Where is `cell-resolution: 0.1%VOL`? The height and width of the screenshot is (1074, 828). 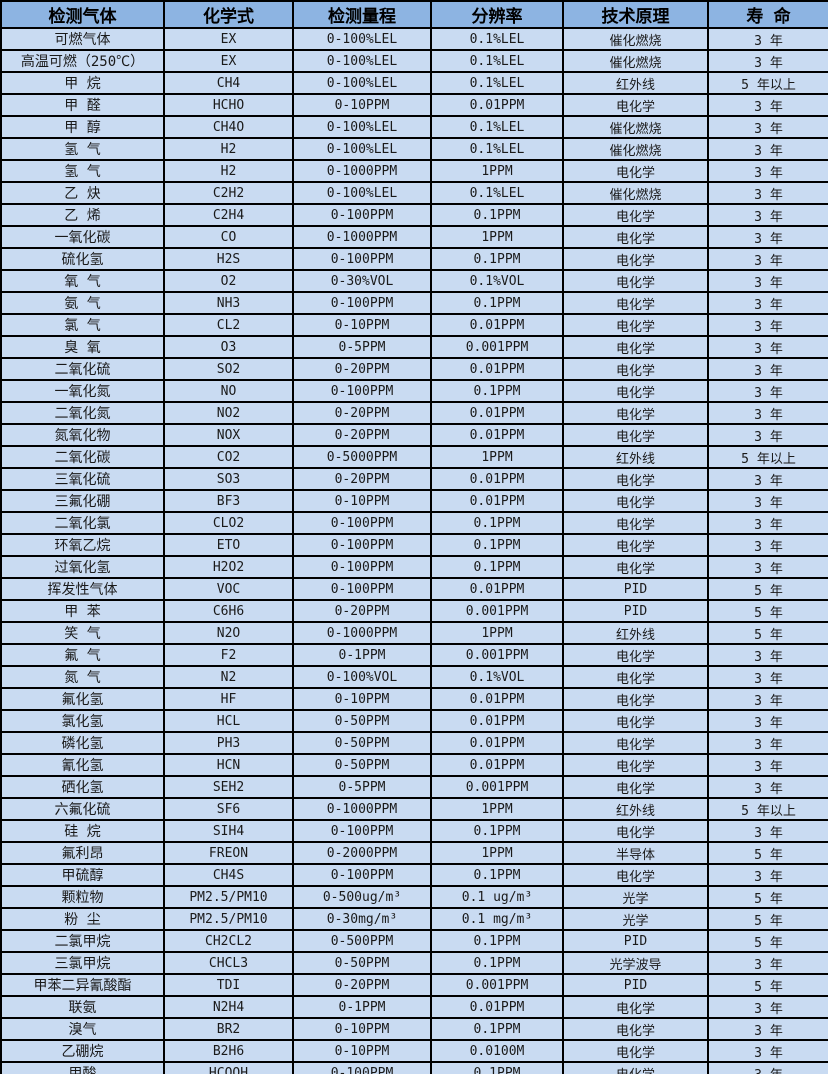 cell-resolution: 0.1%VOL is located at coordinates (497, 281).